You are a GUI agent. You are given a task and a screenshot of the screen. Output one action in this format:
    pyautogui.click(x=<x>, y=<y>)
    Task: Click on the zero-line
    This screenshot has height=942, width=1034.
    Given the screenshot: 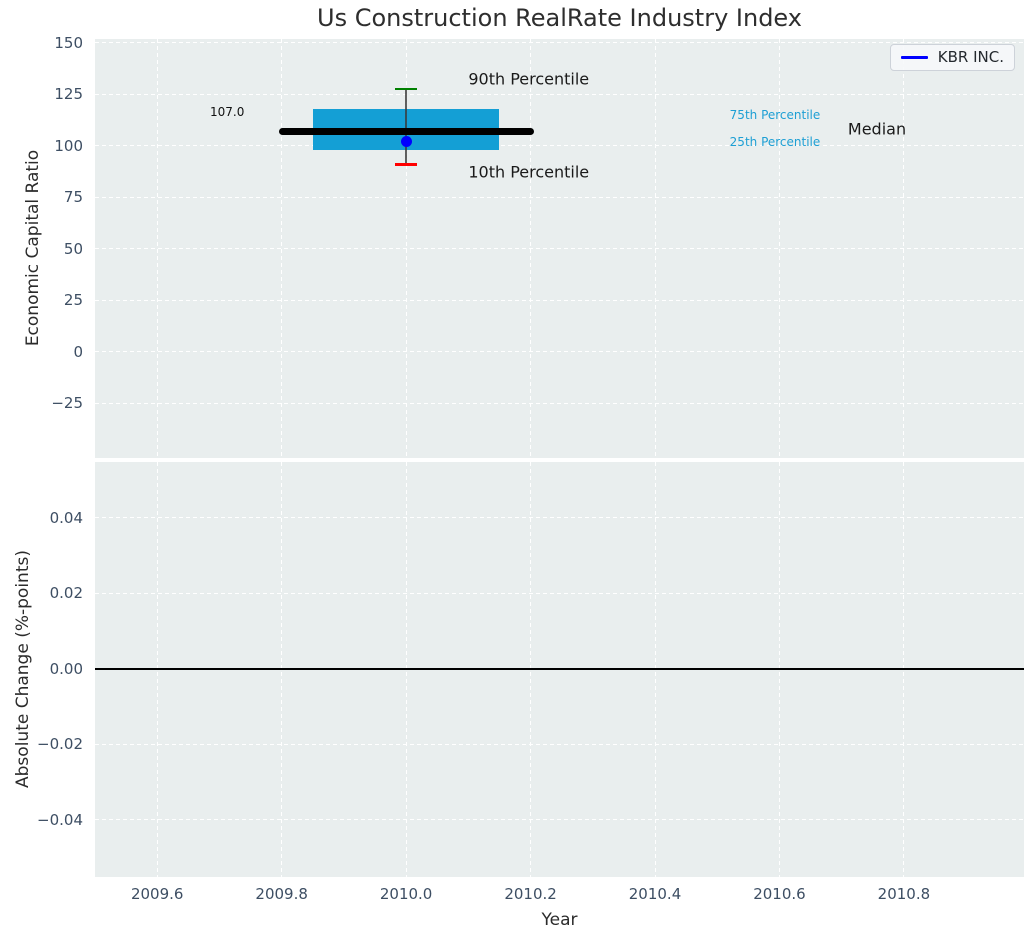 What is the action you would take?
    pyautogui.click(x=559, y=668)
    